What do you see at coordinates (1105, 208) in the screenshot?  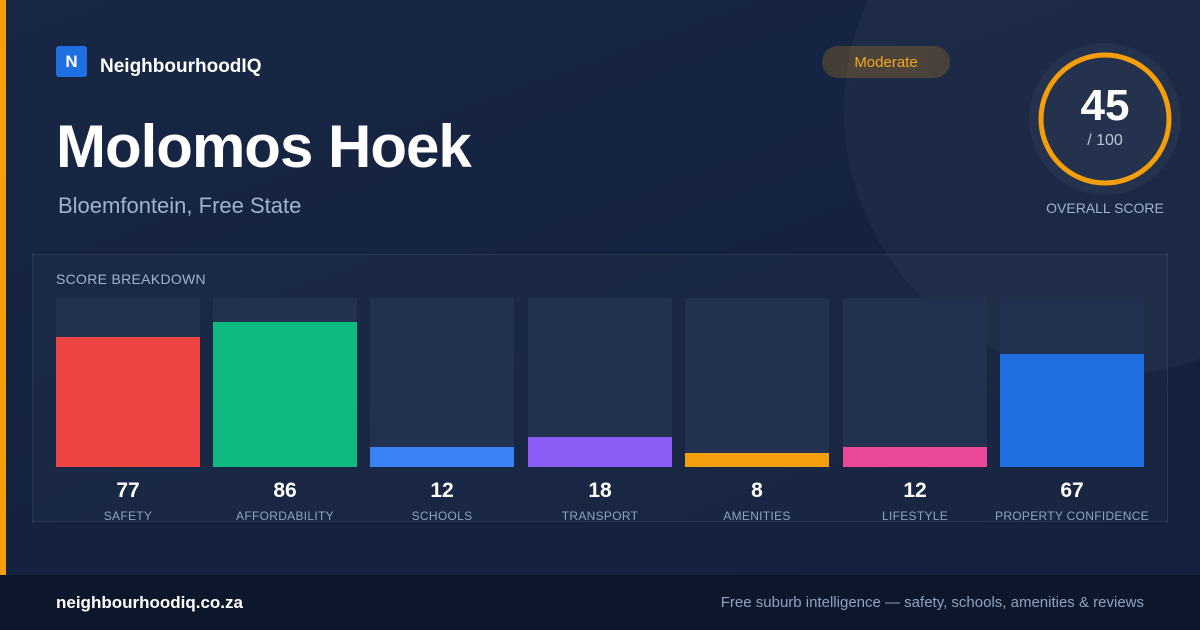 I see `overall-score-label: OVERALL SCORE` at bounding box center [1105, 208].